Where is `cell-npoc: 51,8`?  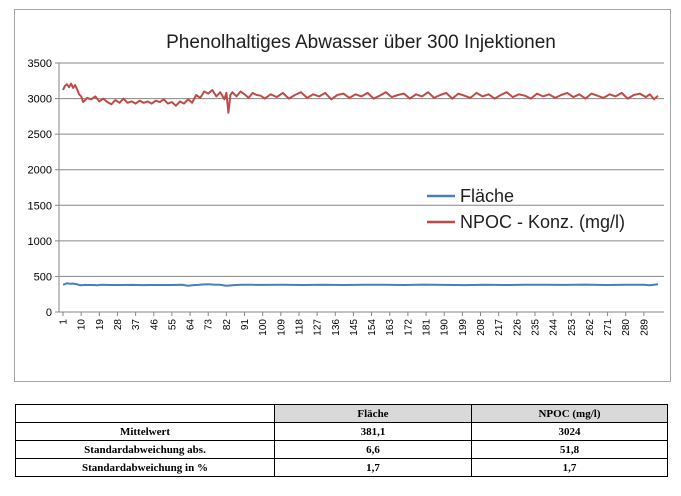
cell-npoc: 51,8 is located at coordinates (569, 449).